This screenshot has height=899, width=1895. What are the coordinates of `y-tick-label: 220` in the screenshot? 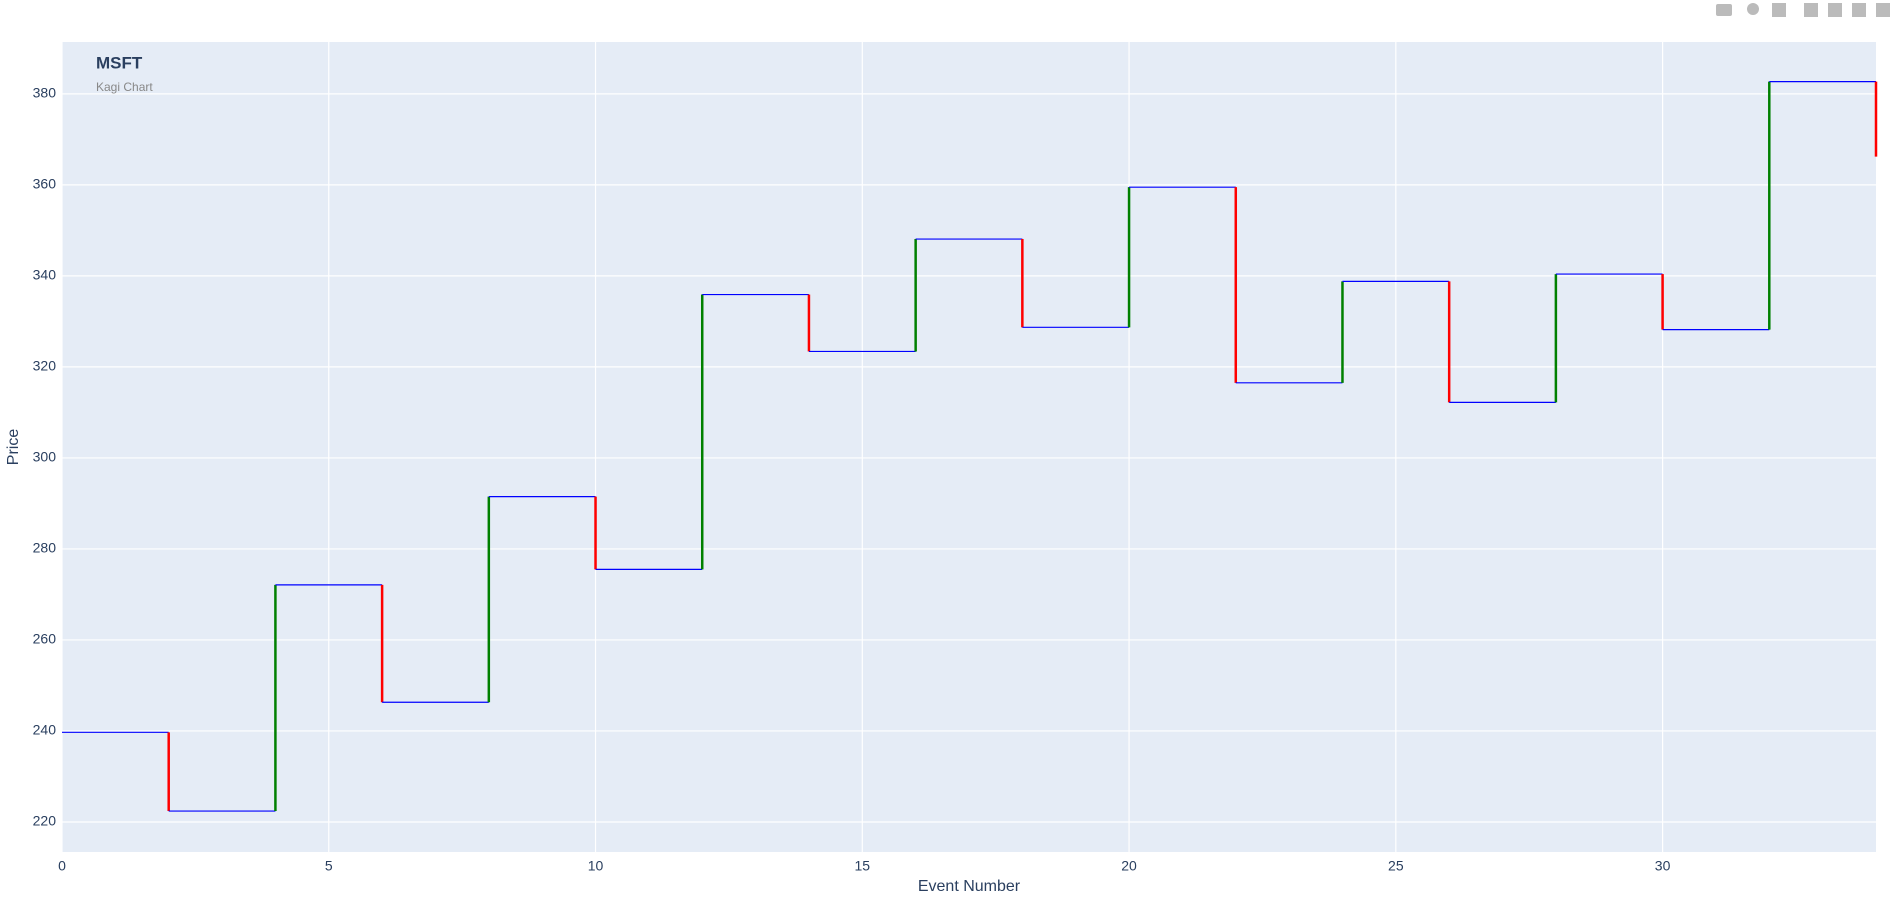 It's located at (45, 821).